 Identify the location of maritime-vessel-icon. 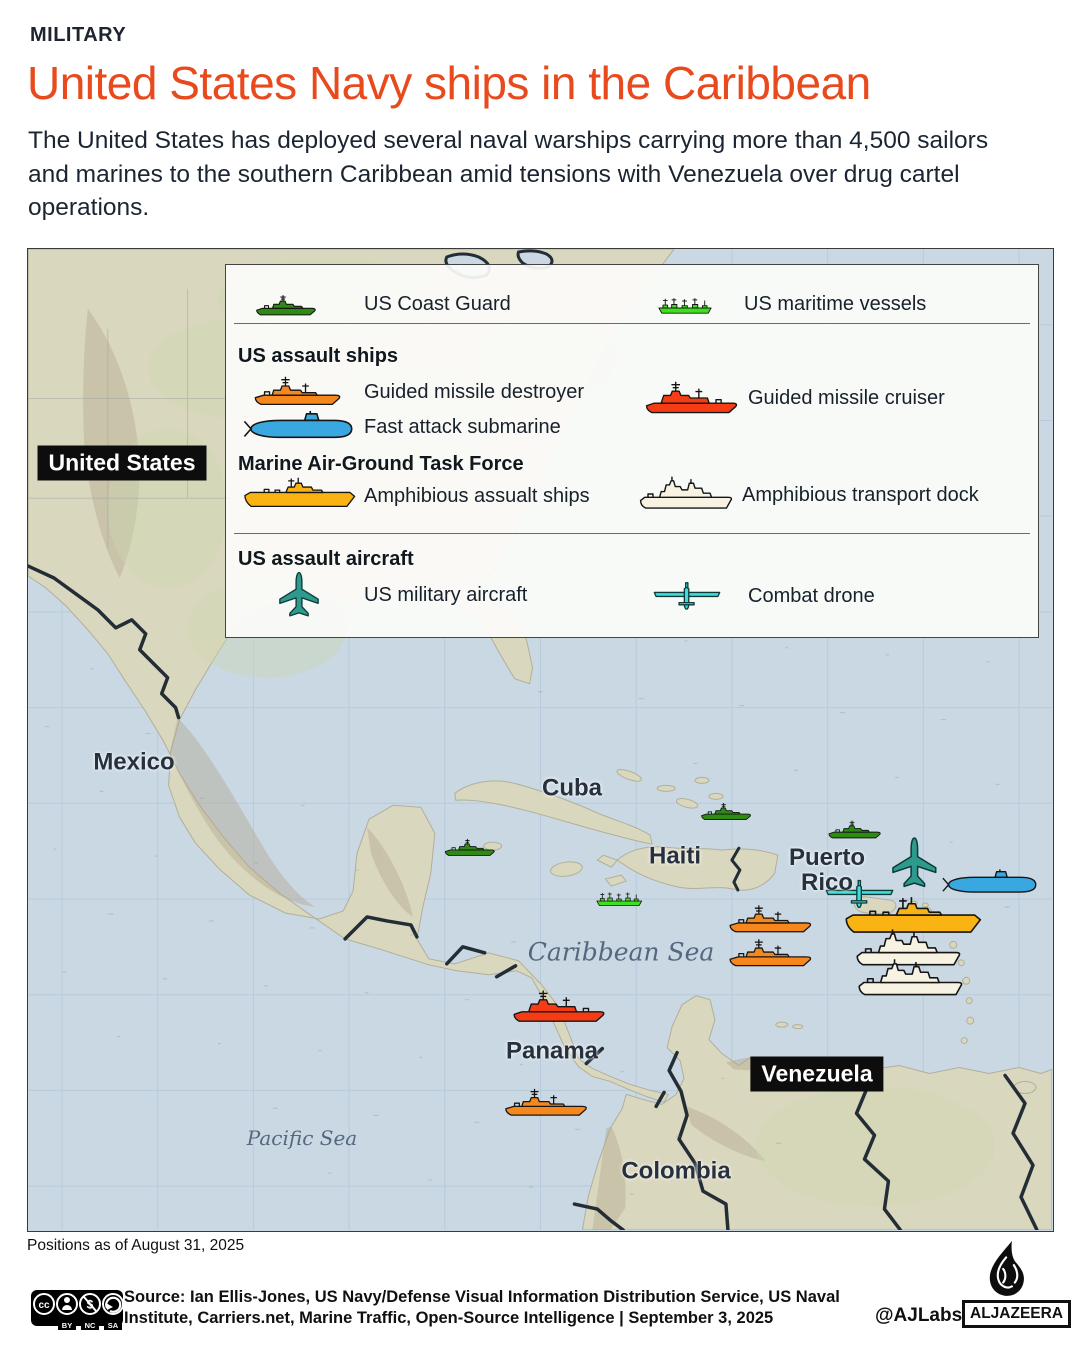
(685, 304).